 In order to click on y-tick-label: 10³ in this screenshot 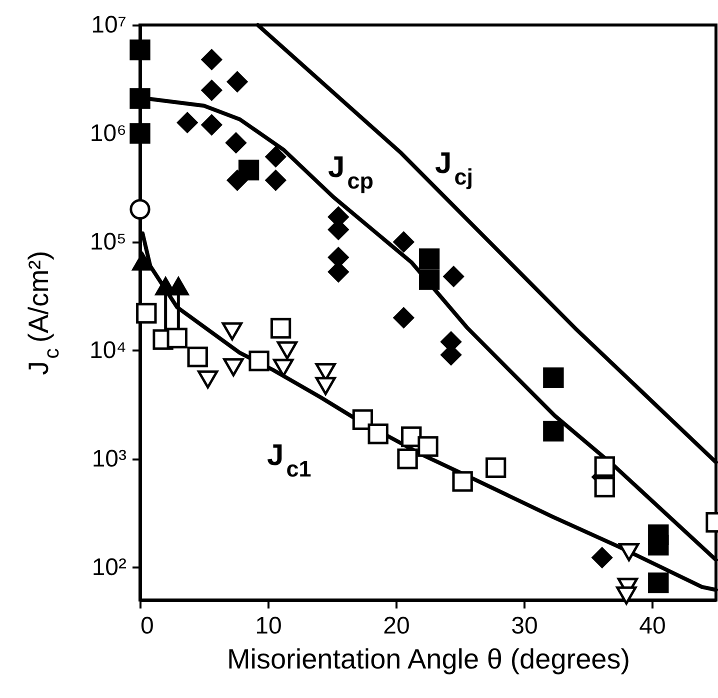, I will do `click(109, 458)`.